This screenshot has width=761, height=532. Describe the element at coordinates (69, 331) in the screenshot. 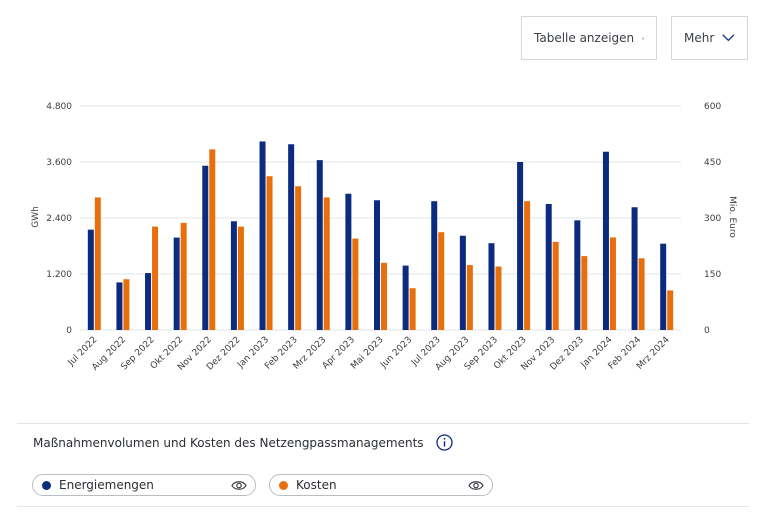

I see `left-tick-label: 0` at that location.